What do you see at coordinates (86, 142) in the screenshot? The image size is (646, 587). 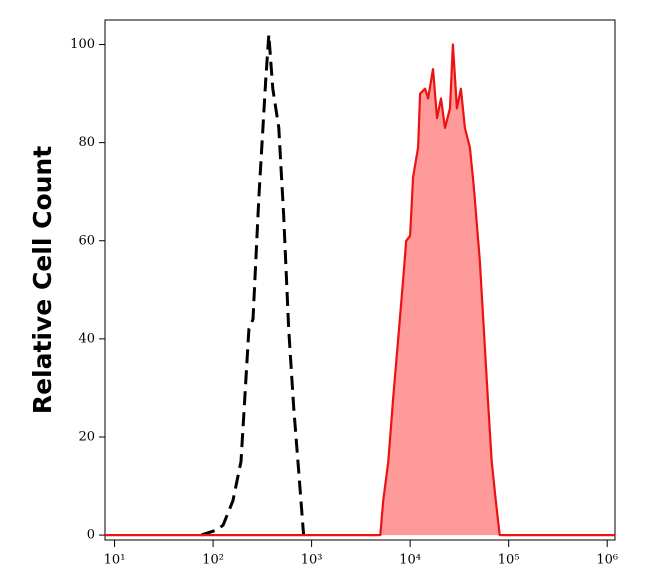 I see `y-tick-label: 80` at bounding box center [86, 142].